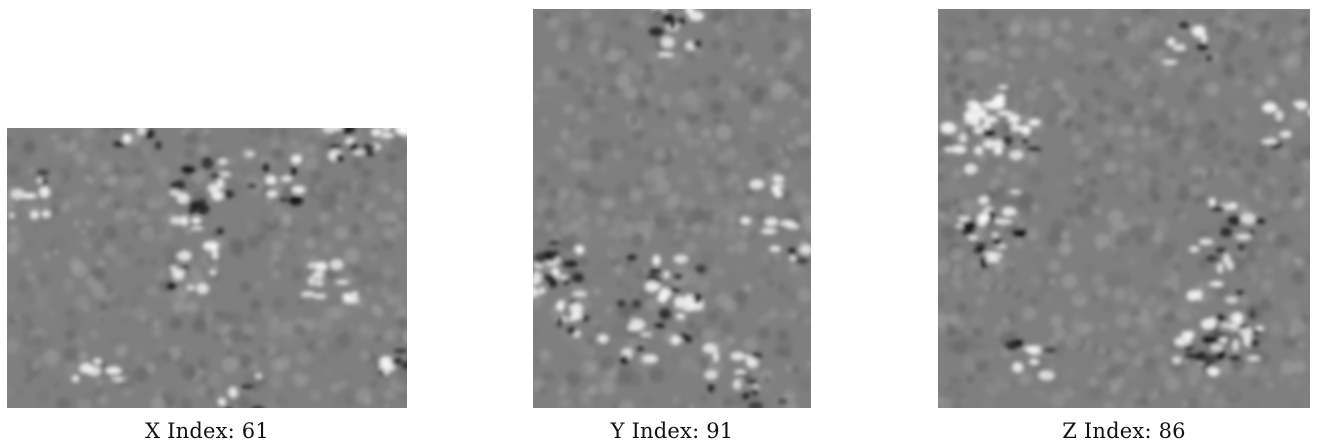  What do you see at coordinates (207, 431) in the screenshot?
I see `x-slice-caption: X Index: 61` at bounding box center [207, 431].